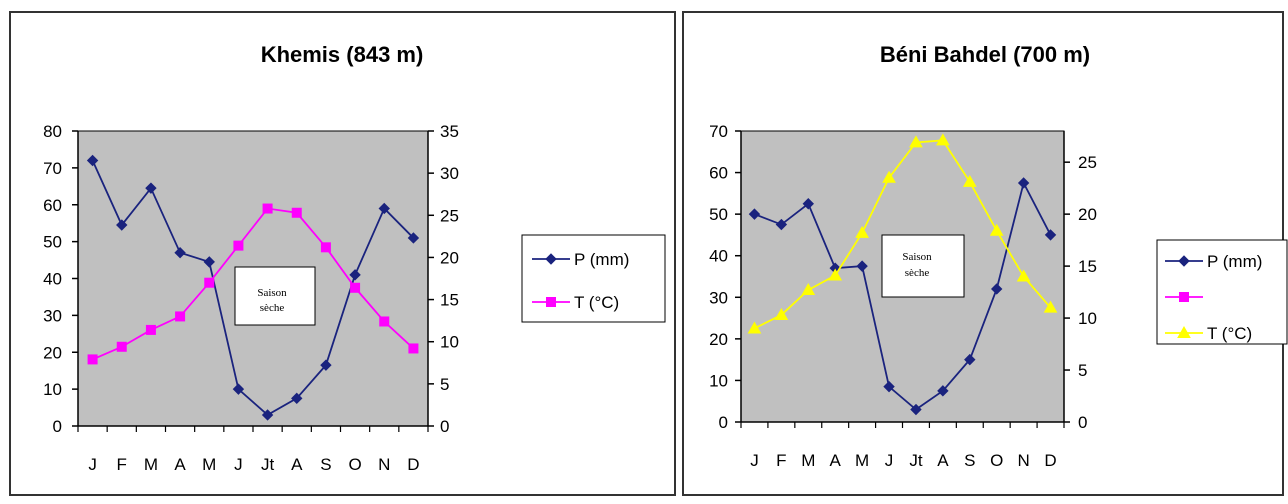 This screenshot has width=1288, height=504. What do you see at coordinates (52, 242) in the screenshot?
I see `left-axis-tick-label: 50` at bounding box center [52, 242].